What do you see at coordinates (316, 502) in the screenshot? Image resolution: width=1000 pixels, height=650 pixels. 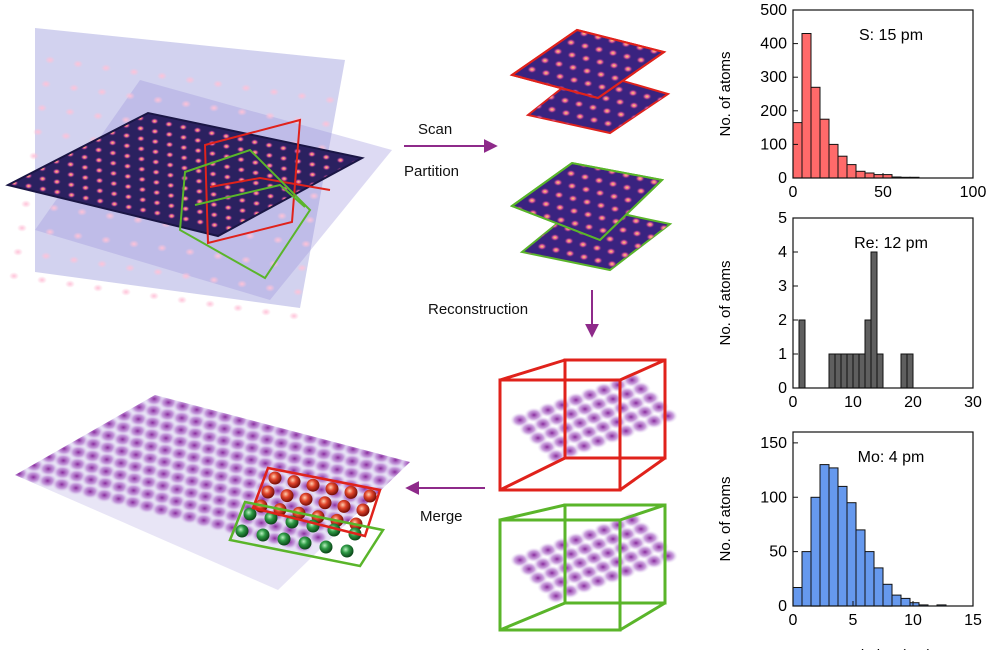 I see `merged-red-region` at bounding box center [316, 502].